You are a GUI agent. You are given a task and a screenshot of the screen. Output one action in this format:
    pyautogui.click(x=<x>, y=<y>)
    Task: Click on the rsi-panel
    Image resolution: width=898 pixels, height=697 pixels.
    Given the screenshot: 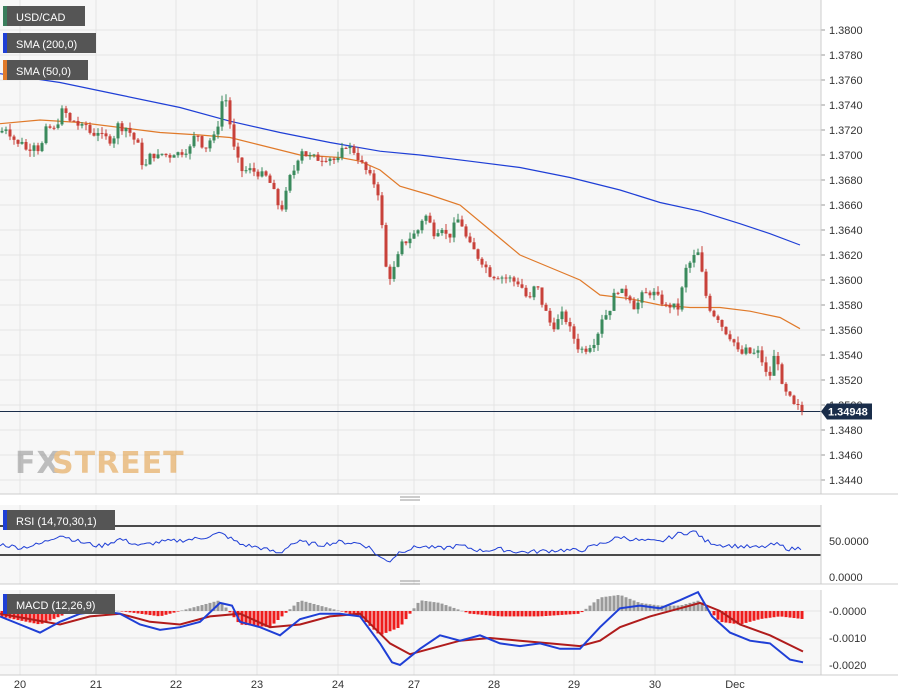 What is the action you would take?
    pyautogui.click(x=410, y=544)
    